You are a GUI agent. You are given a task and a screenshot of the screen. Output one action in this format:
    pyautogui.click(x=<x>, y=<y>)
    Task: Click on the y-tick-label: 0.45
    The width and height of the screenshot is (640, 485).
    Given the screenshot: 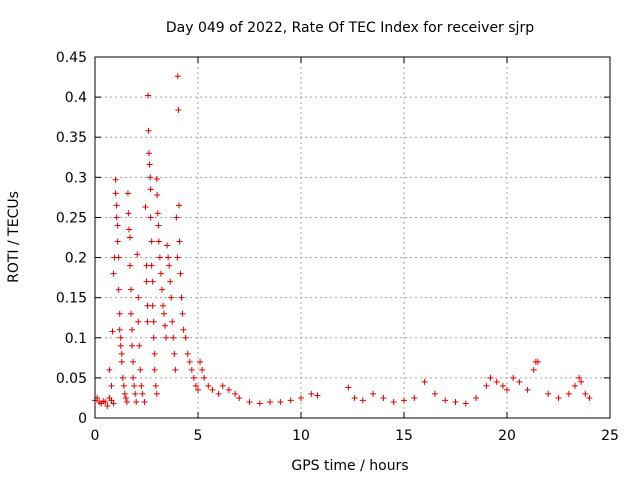 What is the action you would take?
    pyautogui.click(x=71, y=58)
    